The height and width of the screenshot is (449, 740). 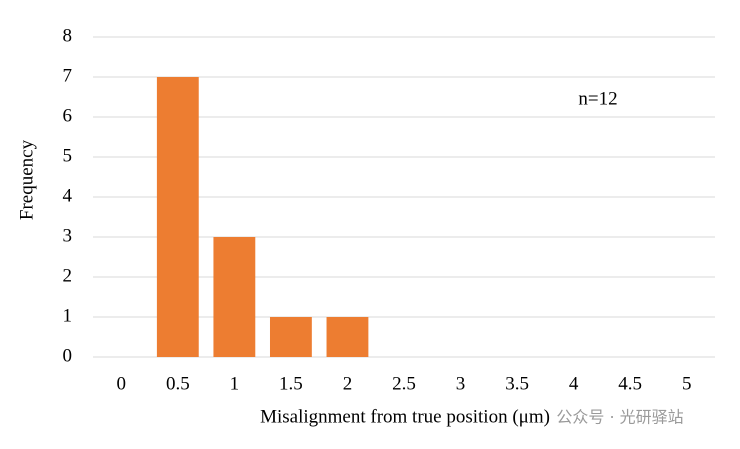 What do you see at coordinates (630, 383) in the screenshot?
I see `x-tick-label: 4.5` at bounding box center [630, 383].